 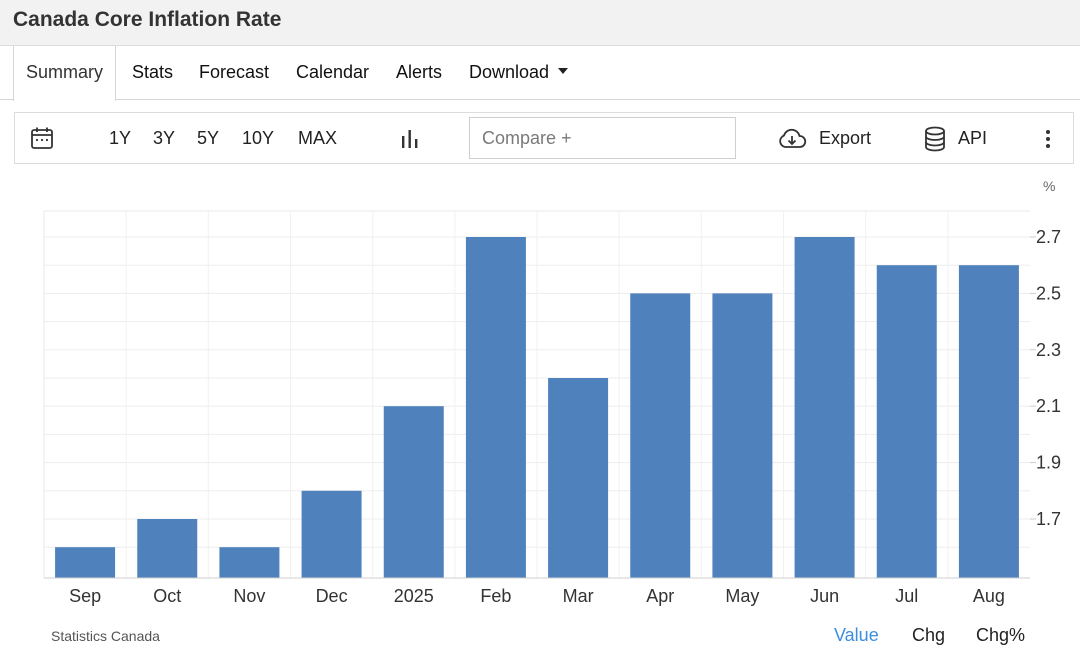 What do you see at coordinates (249, 562) in the screenshot?
I see `bar-nov` at bounding box center [249, 562].